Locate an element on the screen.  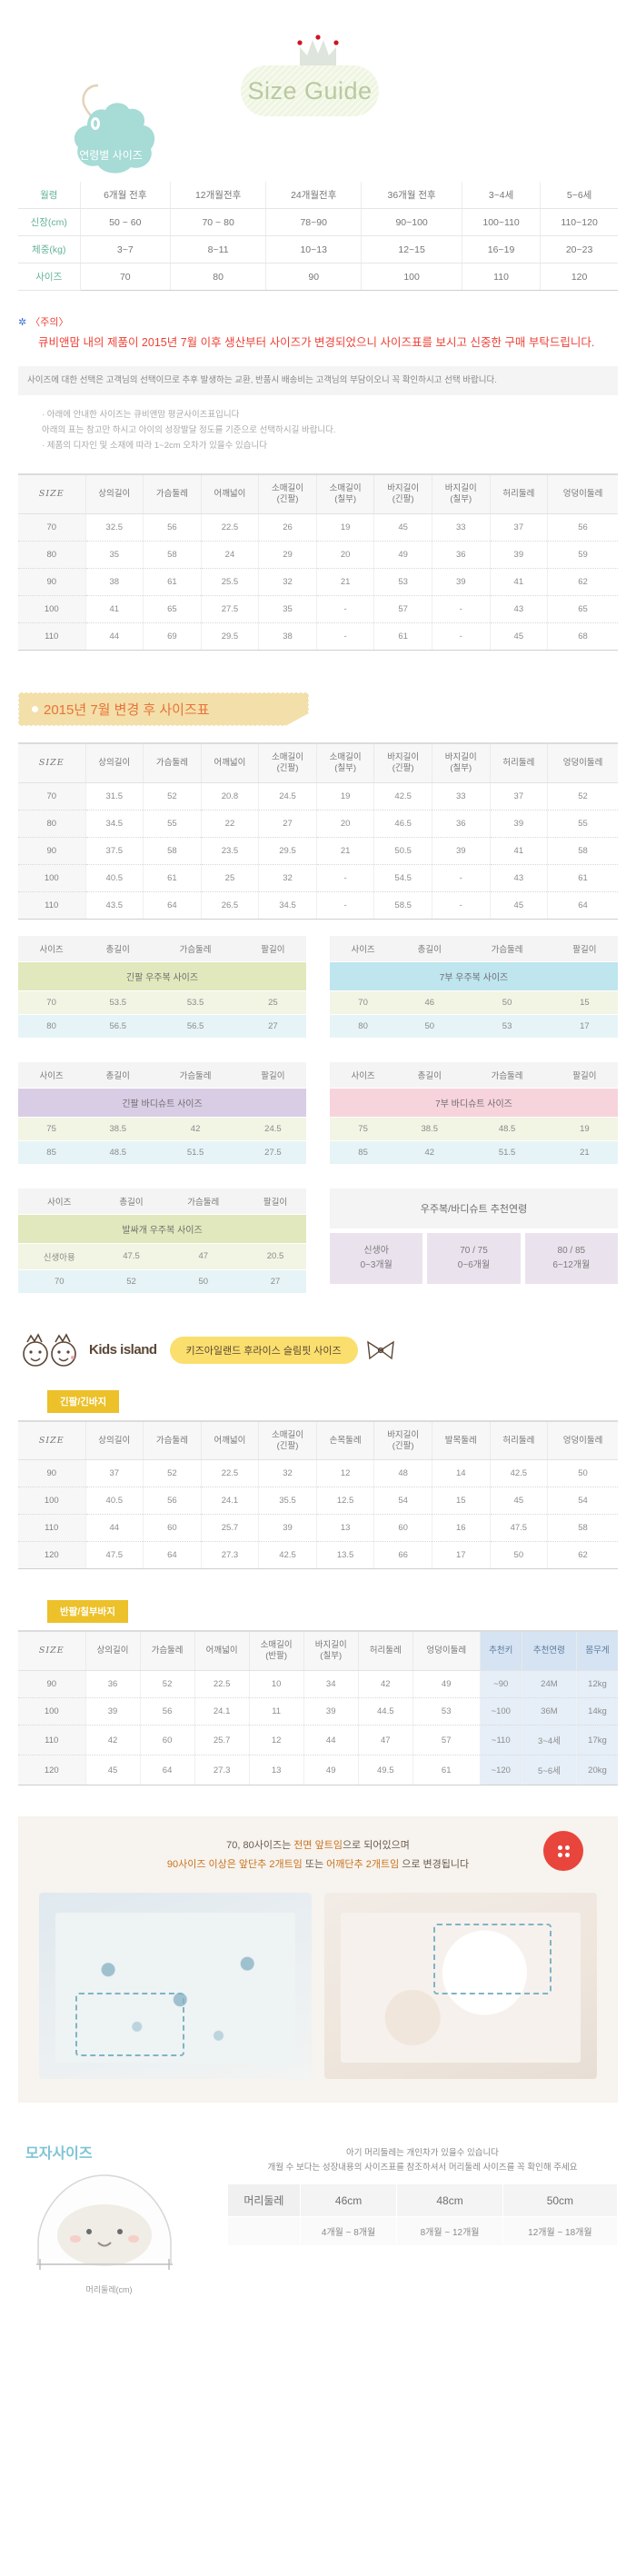
measure-cell: 5~6세 is located at coordinates (549, 1771).